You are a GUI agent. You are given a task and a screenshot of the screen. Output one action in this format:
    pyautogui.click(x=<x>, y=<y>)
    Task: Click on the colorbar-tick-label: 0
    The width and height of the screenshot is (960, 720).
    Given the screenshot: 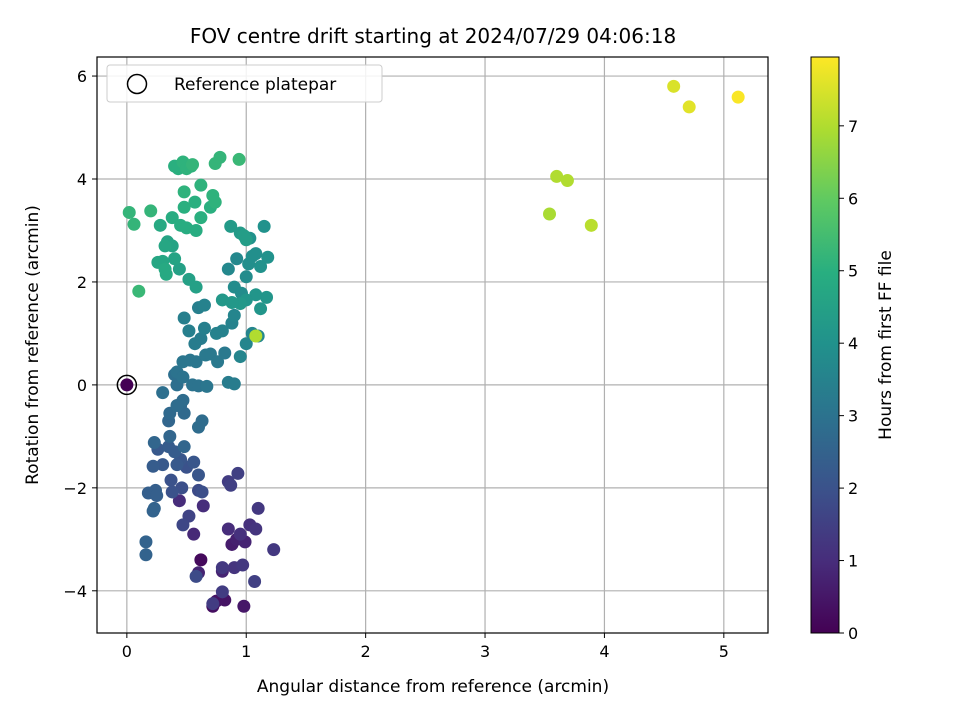 What is the action you would take?
    pyautogui.click(x=853, y=633)
    